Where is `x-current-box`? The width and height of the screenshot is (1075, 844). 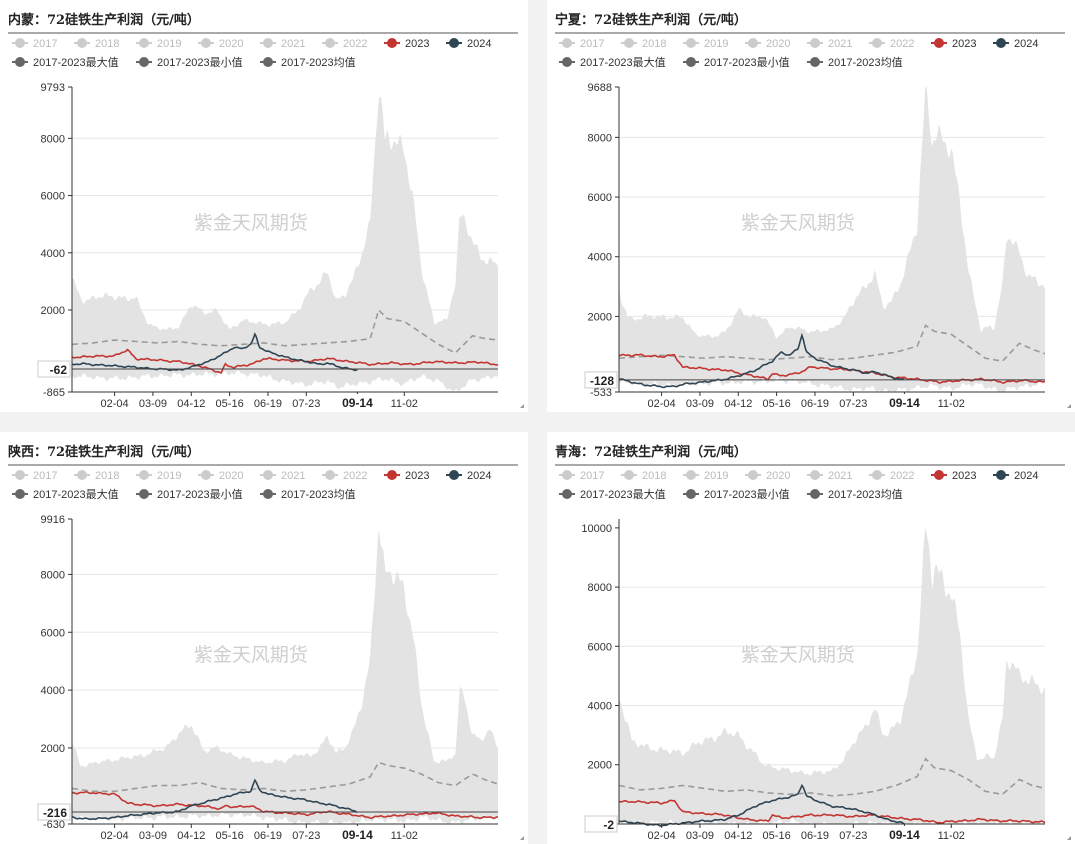
x-current-box is located at coordinates (357, 835).